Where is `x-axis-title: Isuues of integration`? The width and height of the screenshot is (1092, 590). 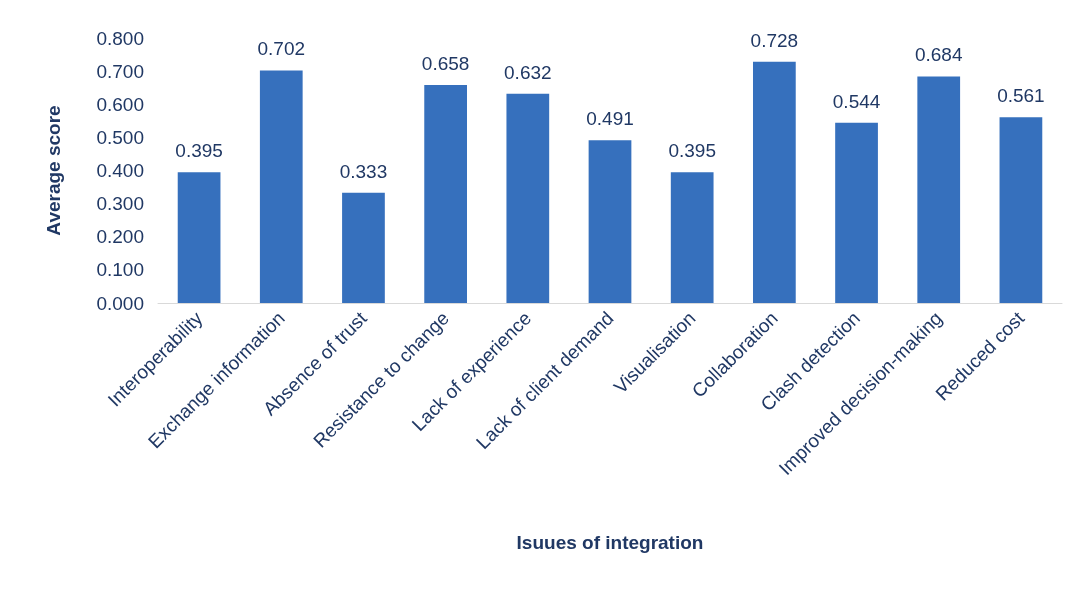
x-axis-title: Isuues of integration is located at coordinates (610, 542).